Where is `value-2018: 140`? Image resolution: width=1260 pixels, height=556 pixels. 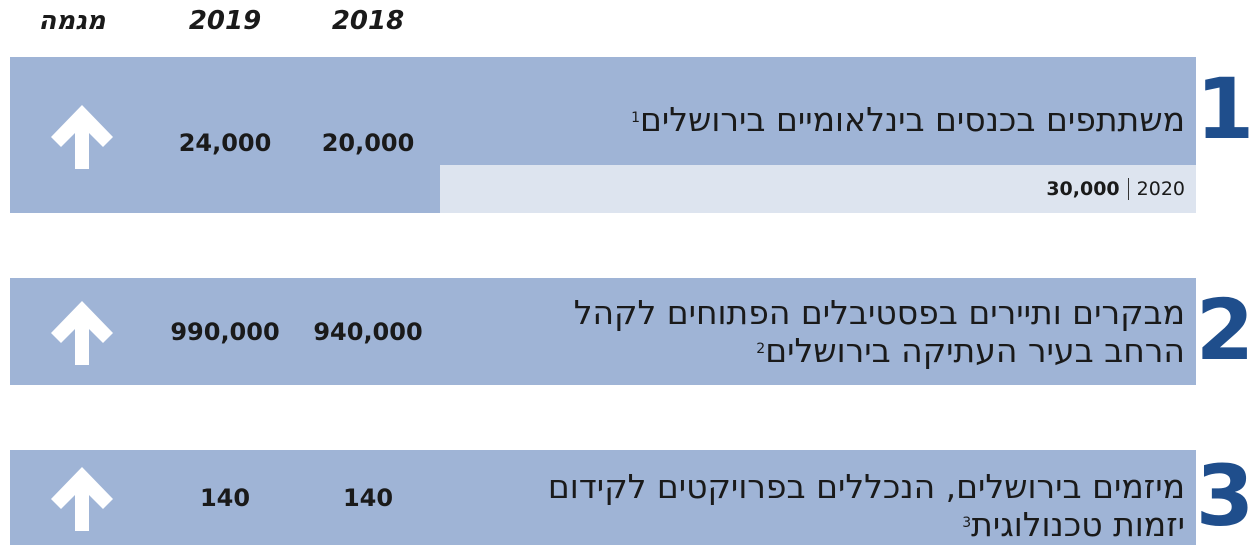 value-2018: 140 is located at coordinates (368, 497).